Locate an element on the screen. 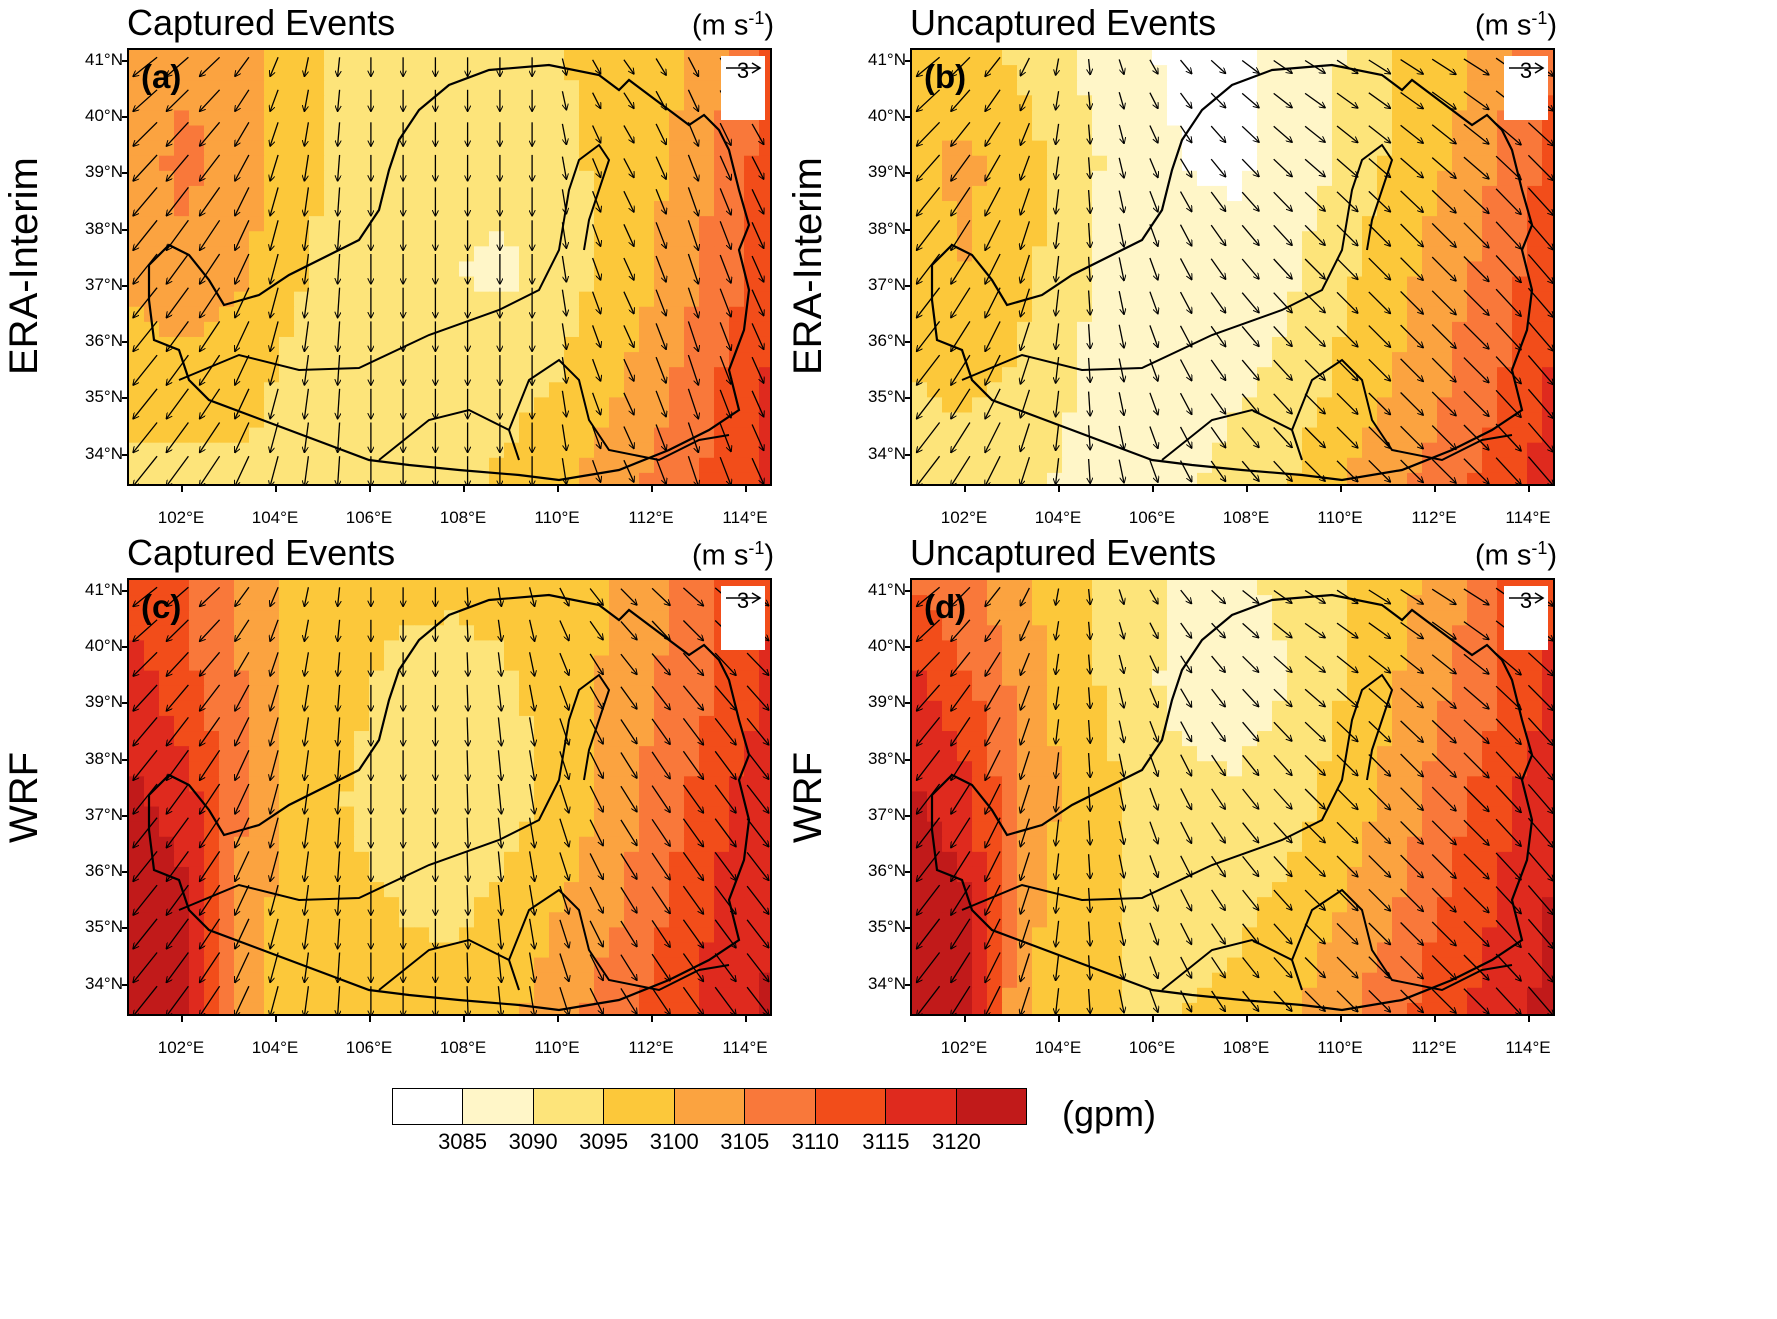  lon-tick-label: 112°E is located at coordinates (1434, 517).